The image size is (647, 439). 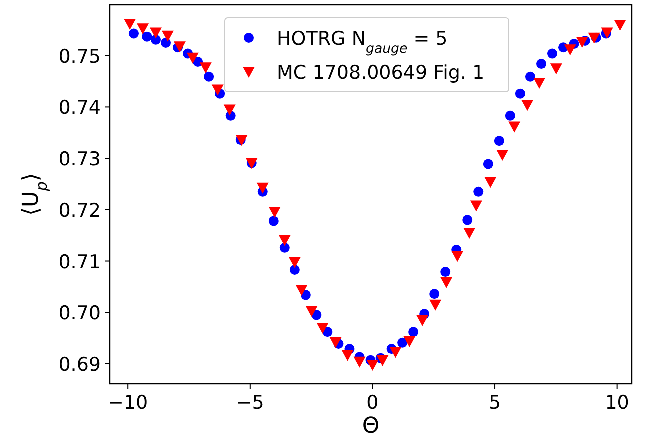 I want to click on x-axis-title: Θ, so click(x=371, y=426).